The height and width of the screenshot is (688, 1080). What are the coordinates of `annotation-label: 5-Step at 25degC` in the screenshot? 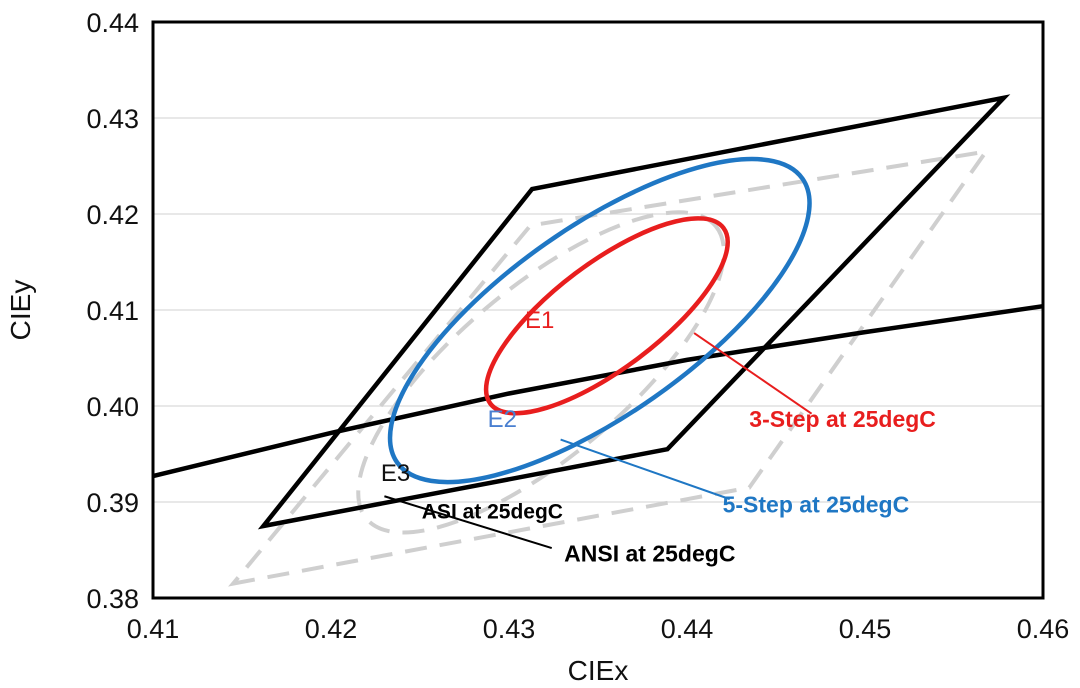 It's located at (816, 505).